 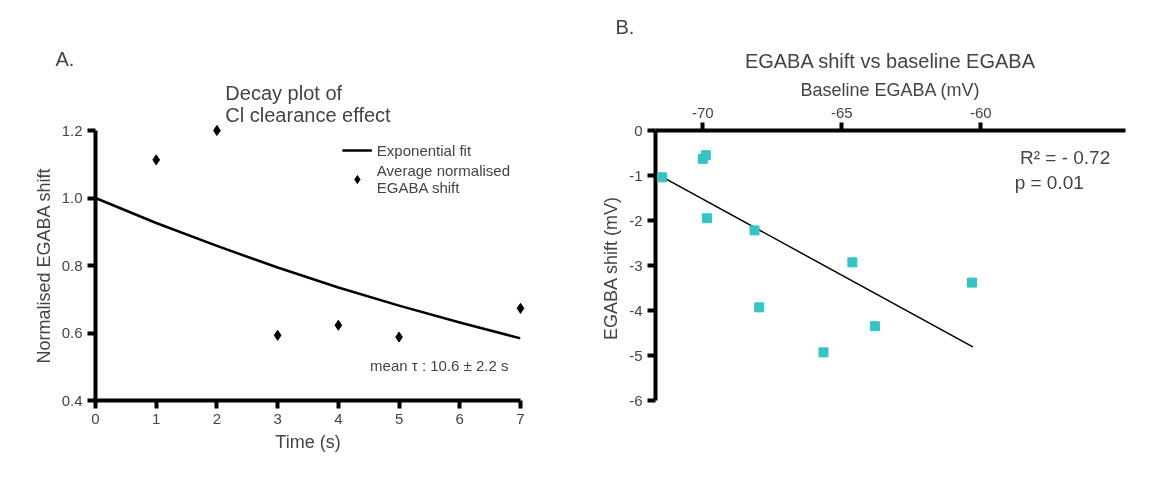 I want to click on x-tick-label: 5, so click(x=399, y=418).